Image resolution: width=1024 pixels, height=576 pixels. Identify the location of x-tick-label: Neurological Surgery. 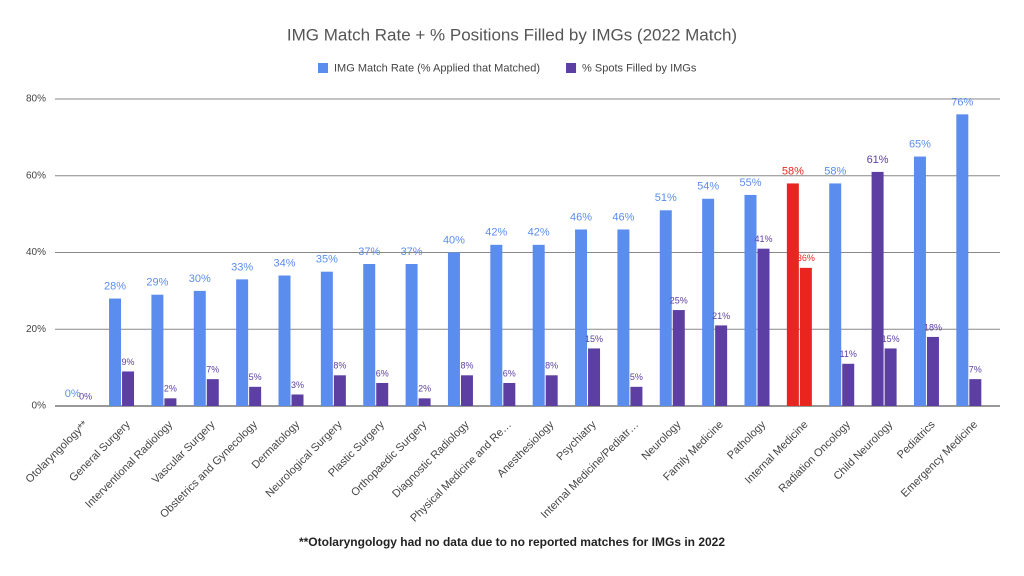
(303, 458).